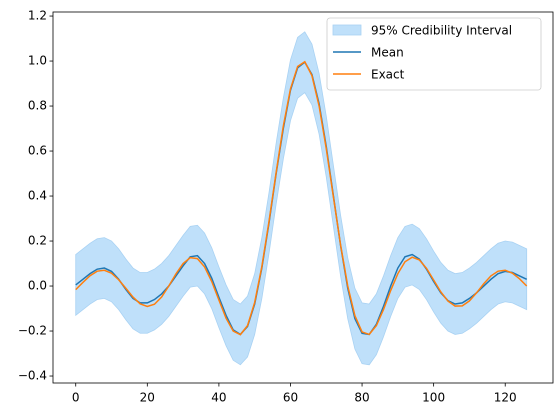  I want to click on x-tick-label: 60, so click(290, 398).